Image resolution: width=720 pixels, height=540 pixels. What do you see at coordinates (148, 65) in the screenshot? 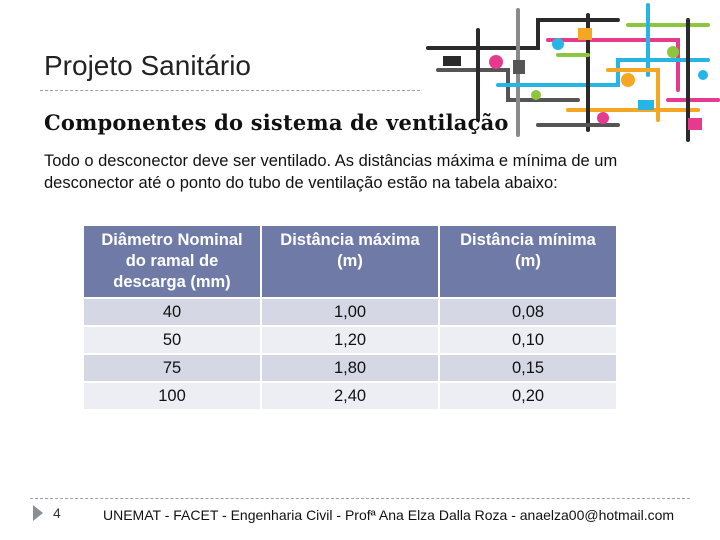
I see `slide-title: Projeto Sanitário` at bounding box center [148, 65].